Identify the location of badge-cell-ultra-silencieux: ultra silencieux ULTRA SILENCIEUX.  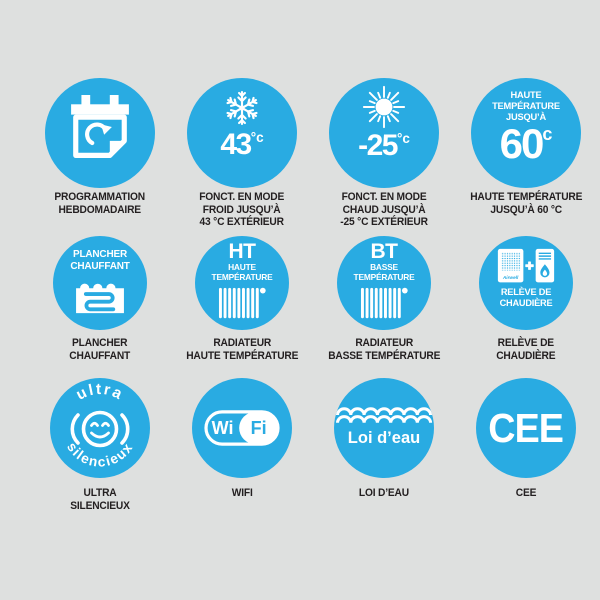
(100, 455).